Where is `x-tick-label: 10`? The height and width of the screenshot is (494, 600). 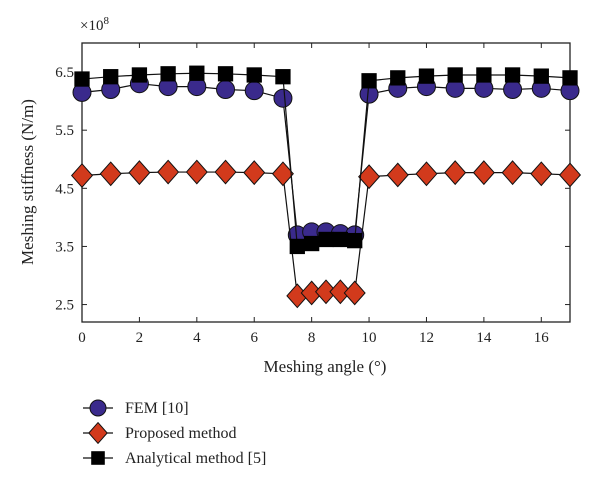
x-tick-label: 10 is located at coordinates (369, 338).